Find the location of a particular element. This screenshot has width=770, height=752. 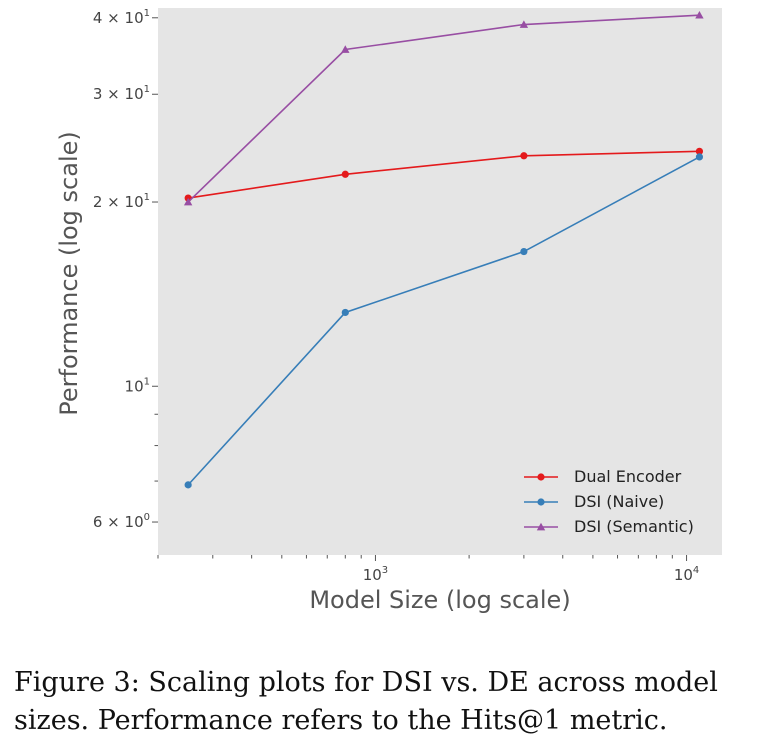

y-tick-label: 6 × 100 is located at coordinates (121, 521).